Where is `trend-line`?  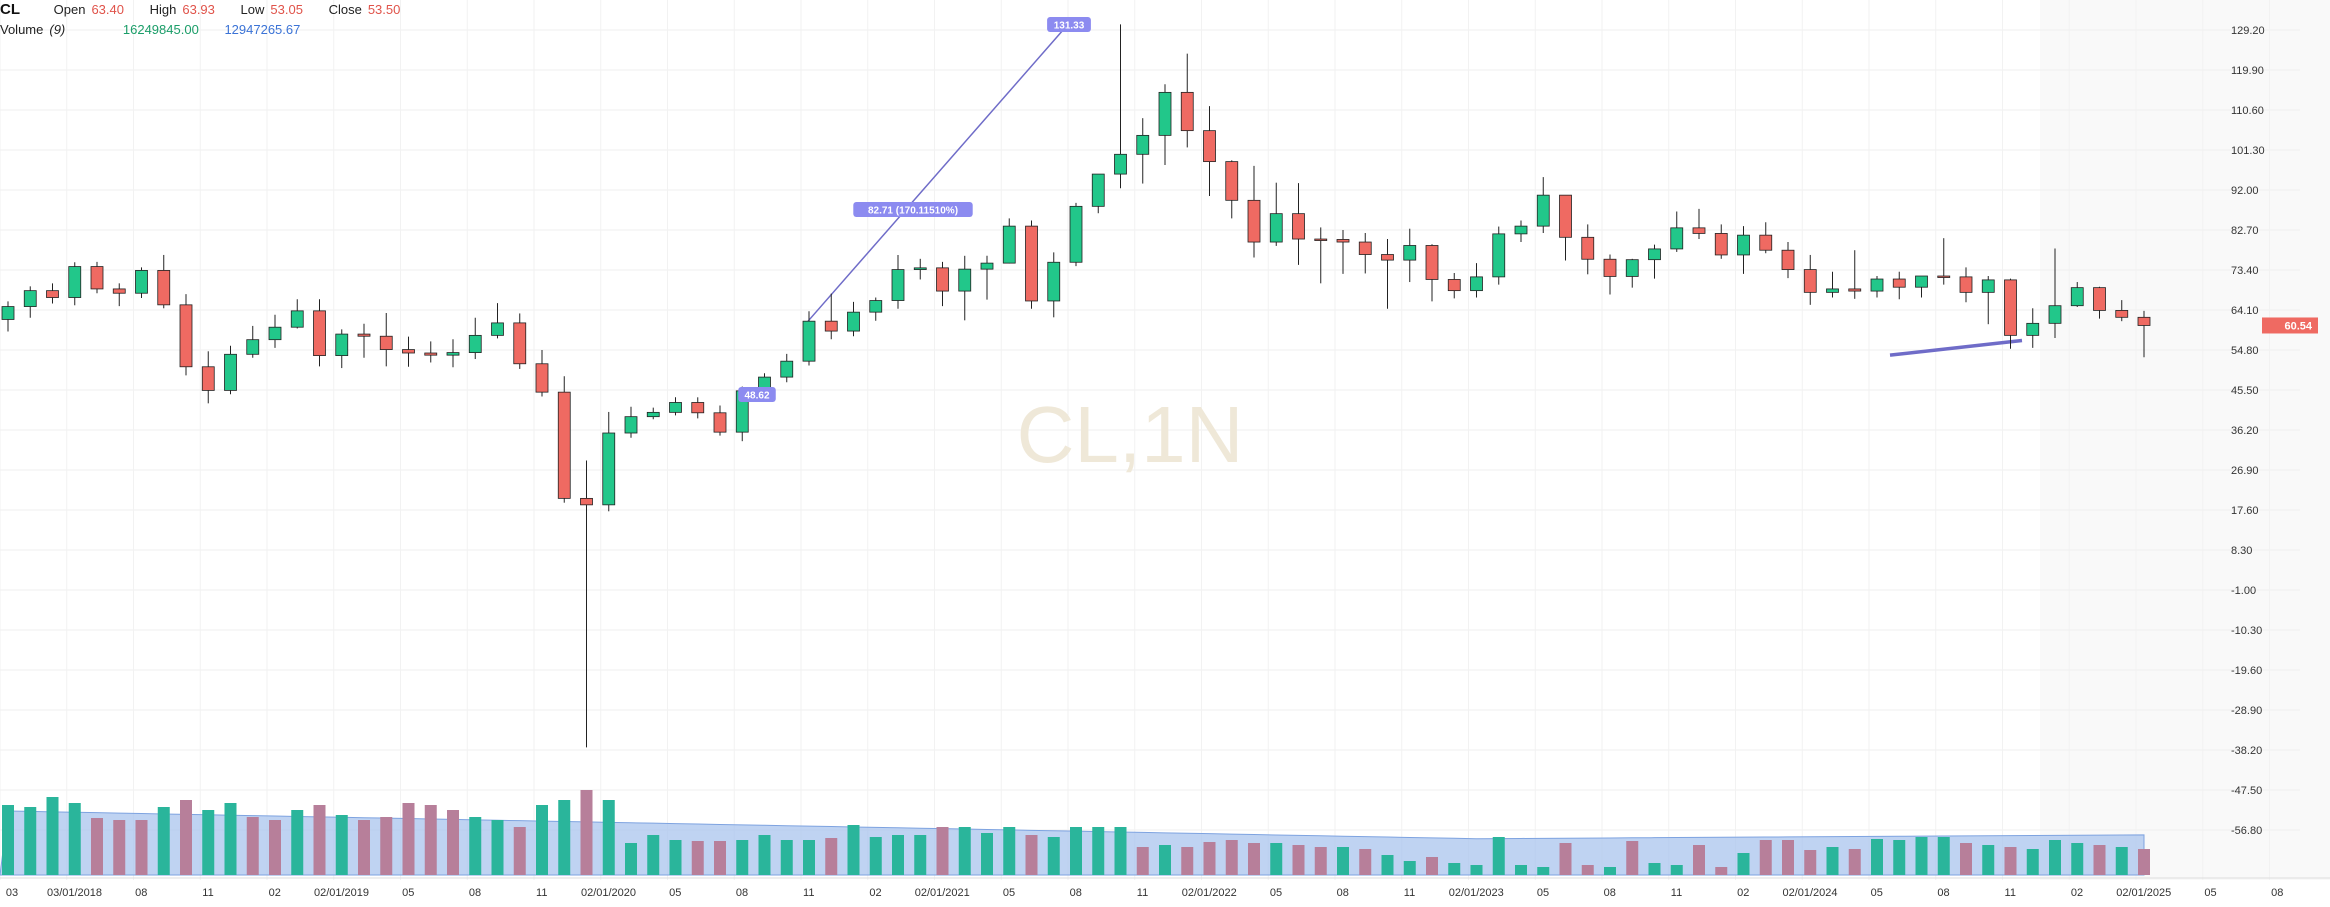
trend-line is located at coordinates (938, 172).